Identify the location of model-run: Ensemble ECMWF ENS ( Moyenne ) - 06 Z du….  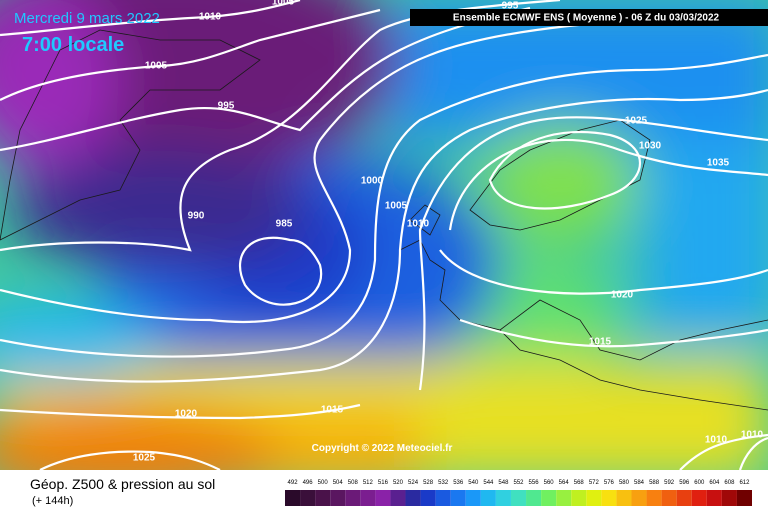
(586, 18).